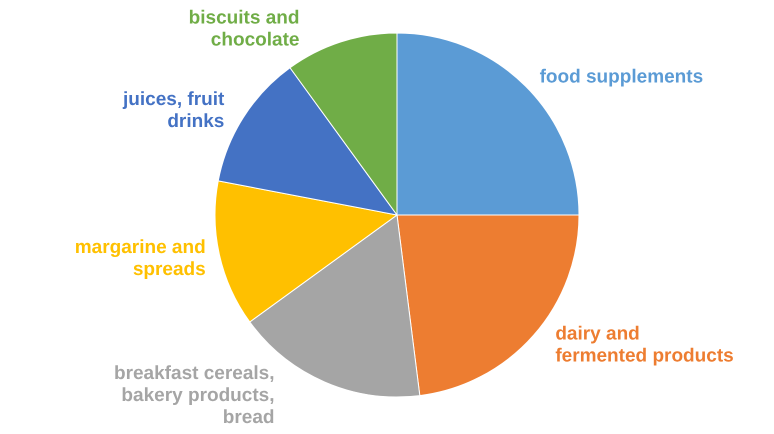 The image size is (774, 434). What do you see at coordinates (194, 395) in the screenshot?
I see `slice-label: breakfast cereals, bakery products, bread` at bounding box center [194, 395].